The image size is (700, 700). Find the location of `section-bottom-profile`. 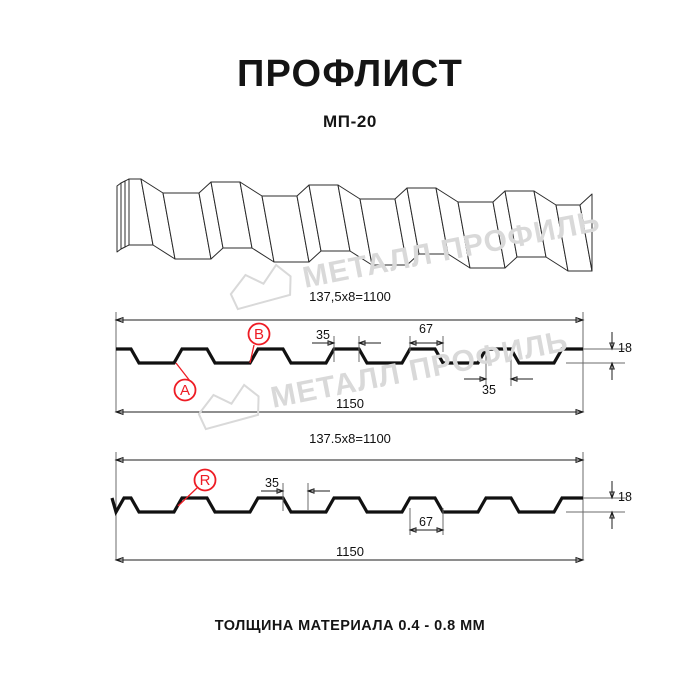

section-bottom-profile is located at coordinates (346, 506).